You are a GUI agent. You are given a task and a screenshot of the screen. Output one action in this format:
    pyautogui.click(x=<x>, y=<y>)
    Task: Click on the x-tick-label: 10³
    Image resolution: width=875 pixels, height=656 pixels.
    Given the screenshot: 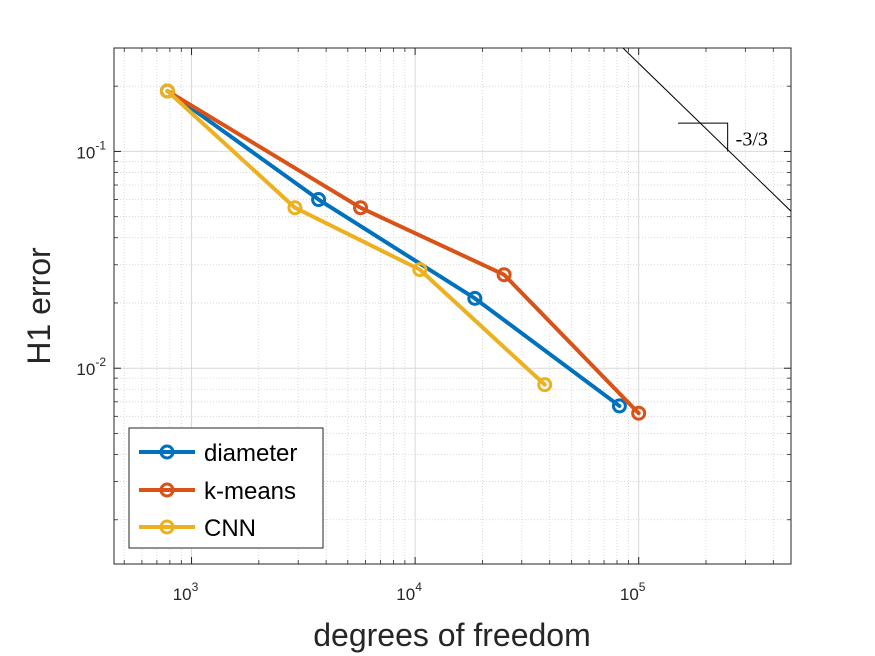 What is the action you would take?
    pyautogui.click(x=186, y=592)
    